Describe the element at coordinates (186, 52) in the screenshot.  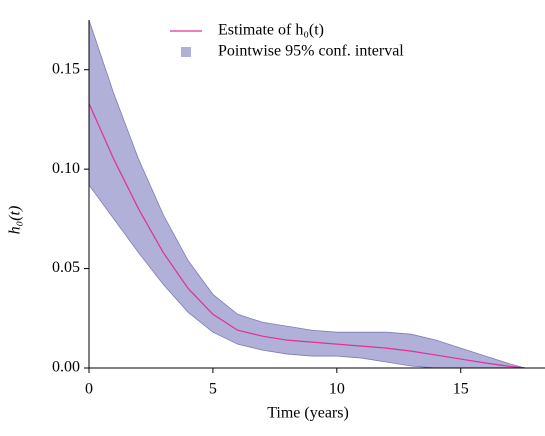
I see `legend-swatch` at that location.